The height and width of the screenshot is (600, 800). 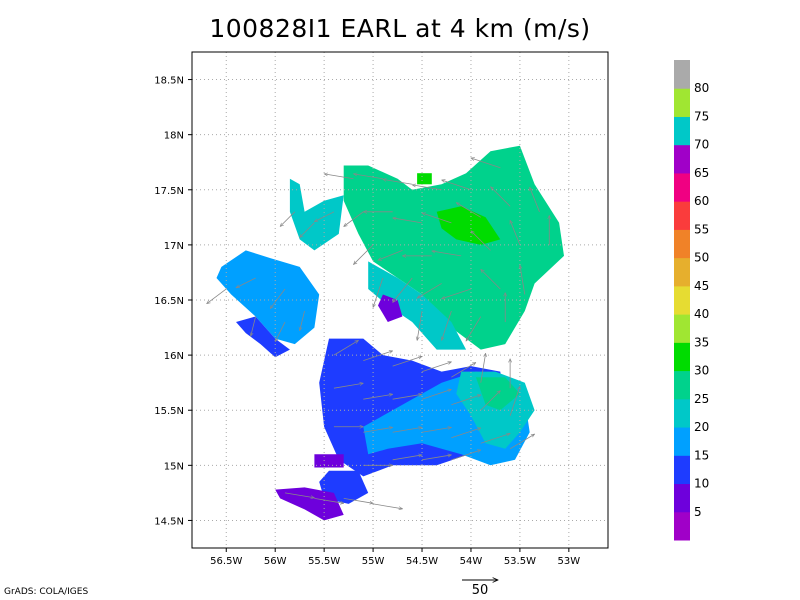 I want to click on colorbar-label: 70, so click(x=701, y=145).